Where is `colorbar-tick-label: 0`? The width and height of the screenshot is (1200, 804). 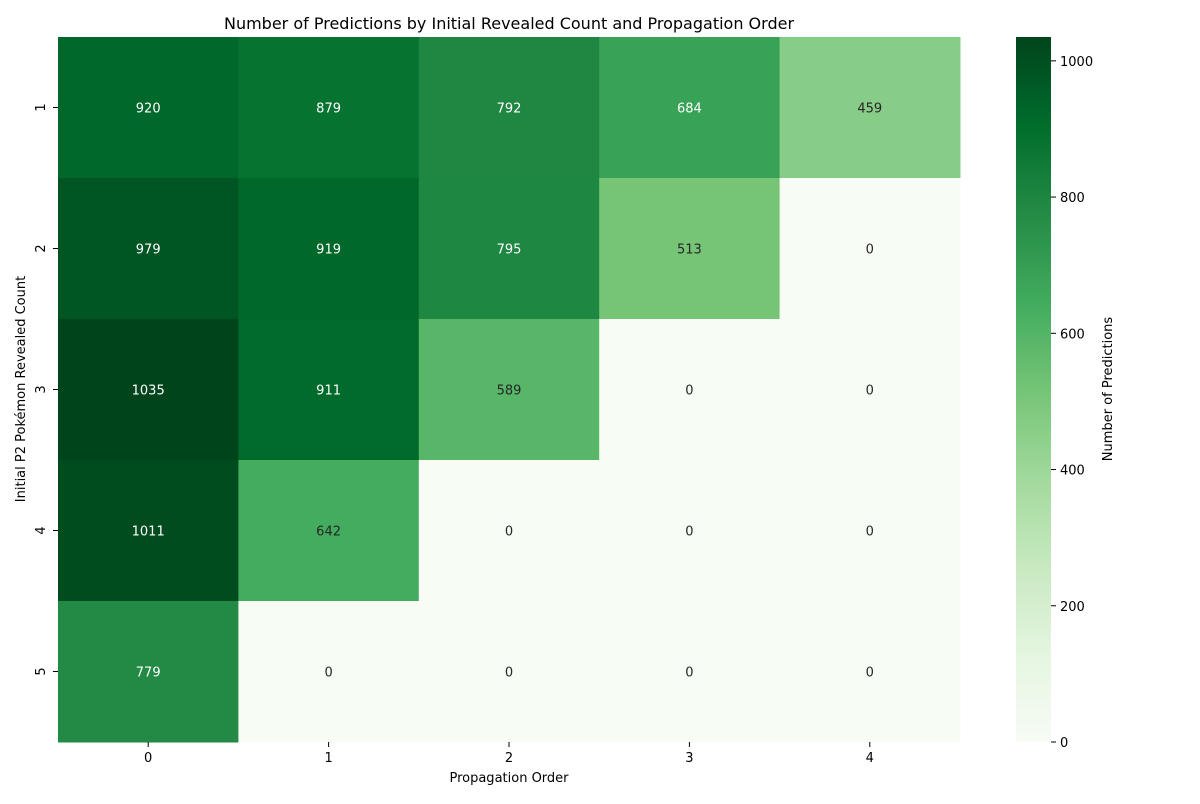
colorbar-tick-label: 0 is located at coordinates (1064, 743).